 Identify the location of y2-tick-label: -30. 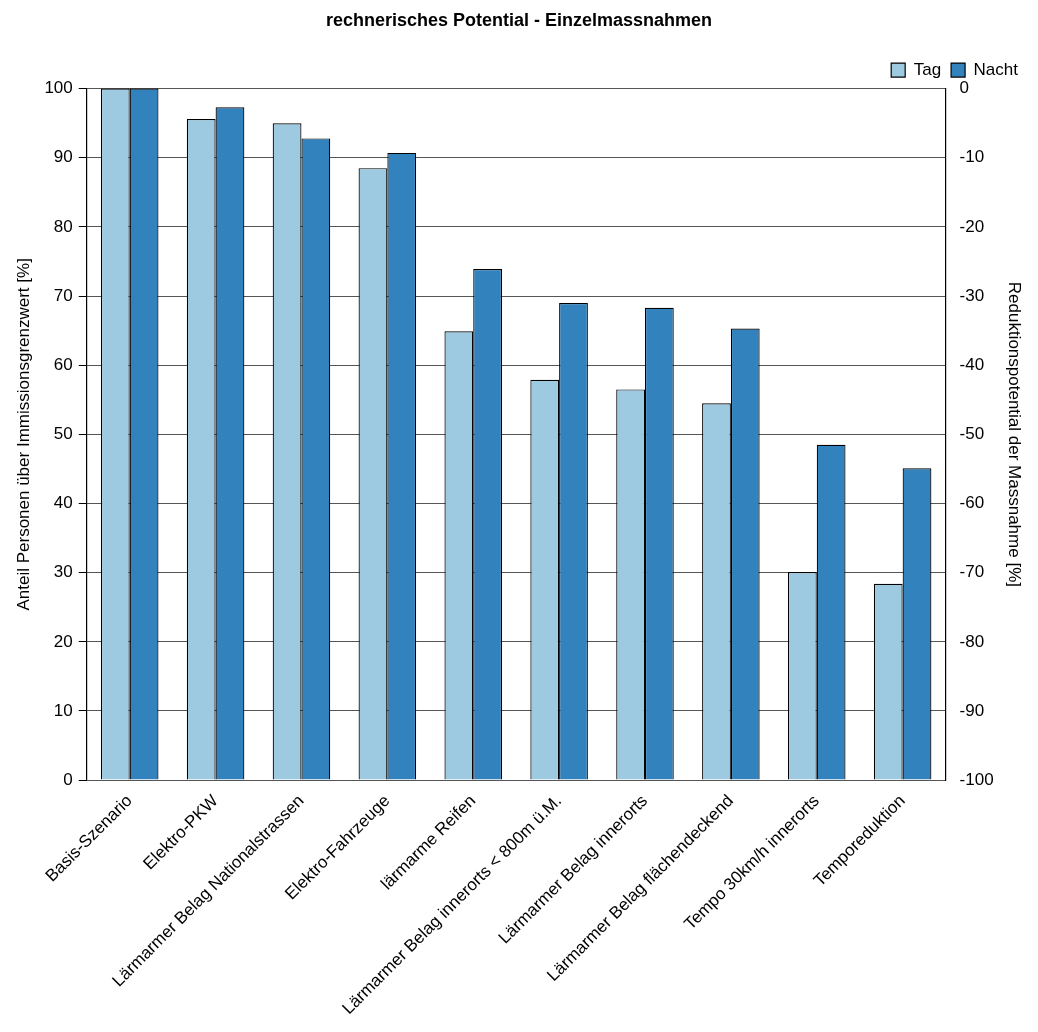
(972, 295).